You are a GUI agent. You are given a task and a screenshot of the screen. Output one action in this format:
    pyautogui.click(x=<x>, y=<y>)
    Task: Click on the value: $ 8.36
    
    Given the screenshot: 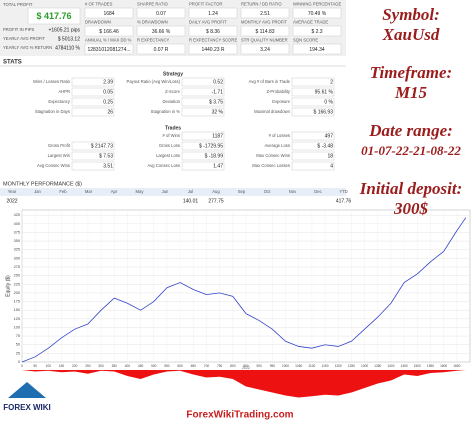 What is the action you would take?
    pyautogui.click(x=213, y=32)
    